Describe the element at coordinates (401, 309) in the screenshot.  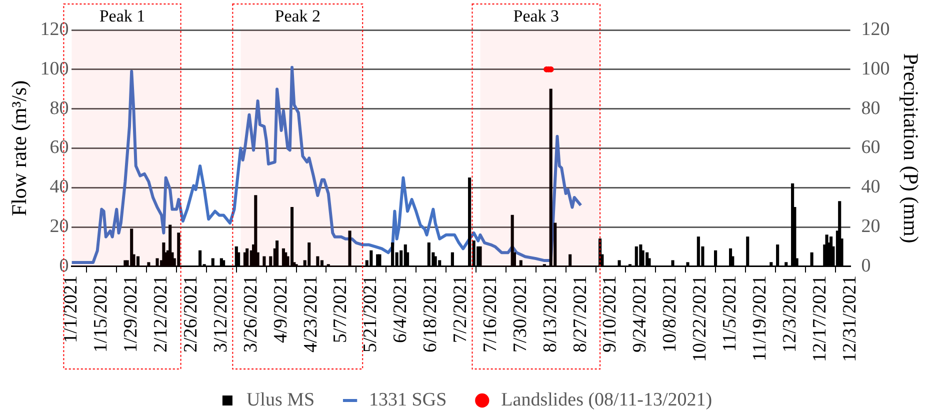
I see `x-tick-label: 6/4/2021` at that location.